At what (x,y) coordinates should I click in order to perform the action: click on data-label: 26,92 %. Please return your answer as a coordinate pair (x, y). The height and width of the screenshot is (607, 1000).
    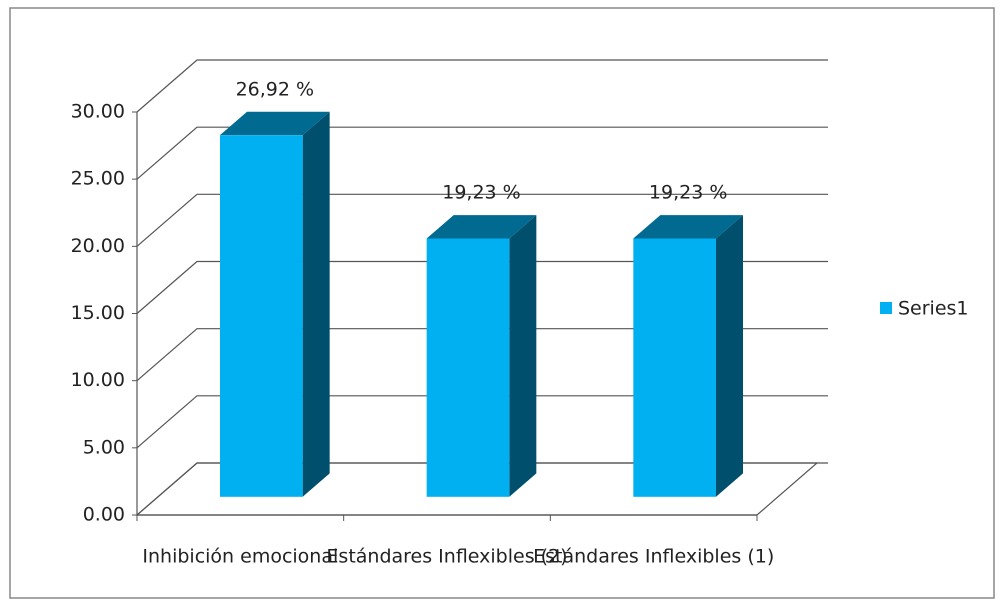
    Looking at the image, I should click on (275, 89).